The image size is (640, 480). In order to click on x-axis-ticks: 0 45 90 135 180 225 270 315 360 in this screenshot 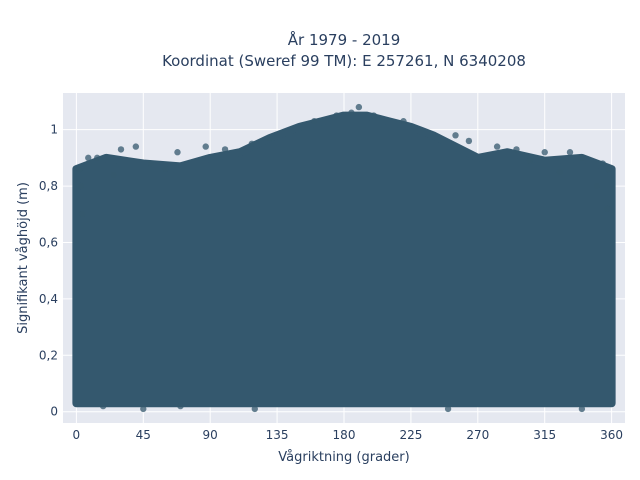, I will do `click(348, 435)`.